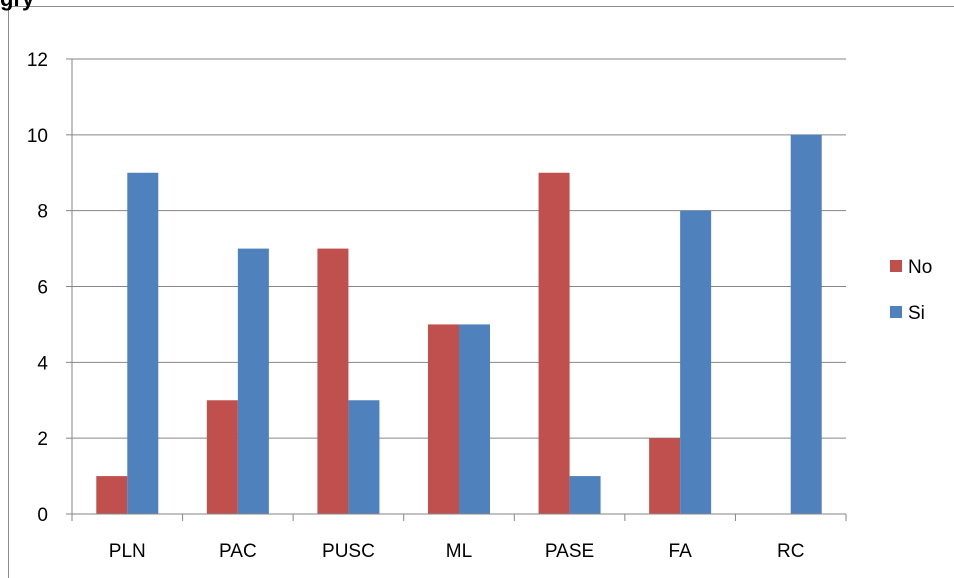 This screenshot has height=578, width=954. I want to click on clipped-heading: gry, so click(17, 6).